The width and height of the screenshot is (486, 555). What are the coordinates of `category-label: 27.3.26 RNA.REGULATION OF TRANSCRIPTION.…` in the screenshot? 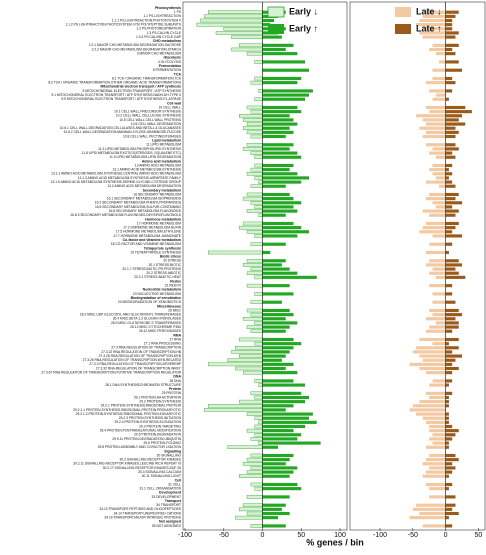 It's located at (132, 360).